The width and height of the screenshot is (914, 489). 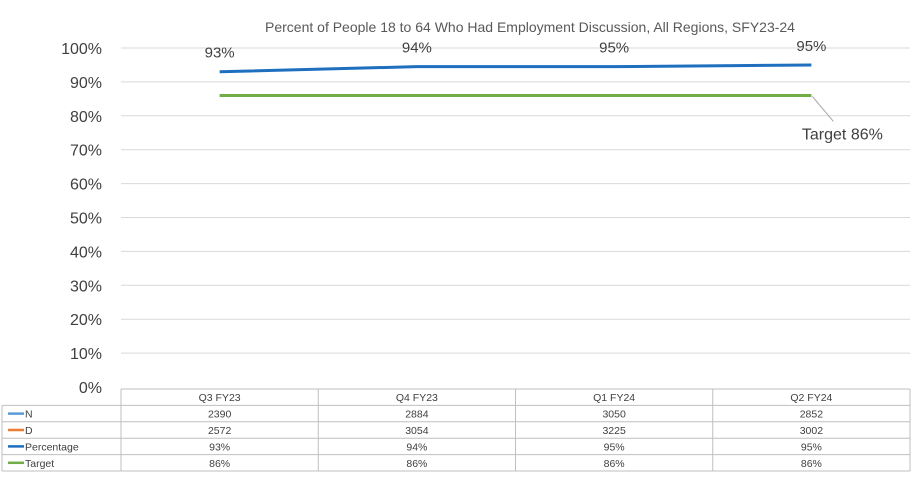 What do you see at coordinates (842, 119) in the screenshot?
I see `annotations: Target 86%` at bounding box center [842, 119].